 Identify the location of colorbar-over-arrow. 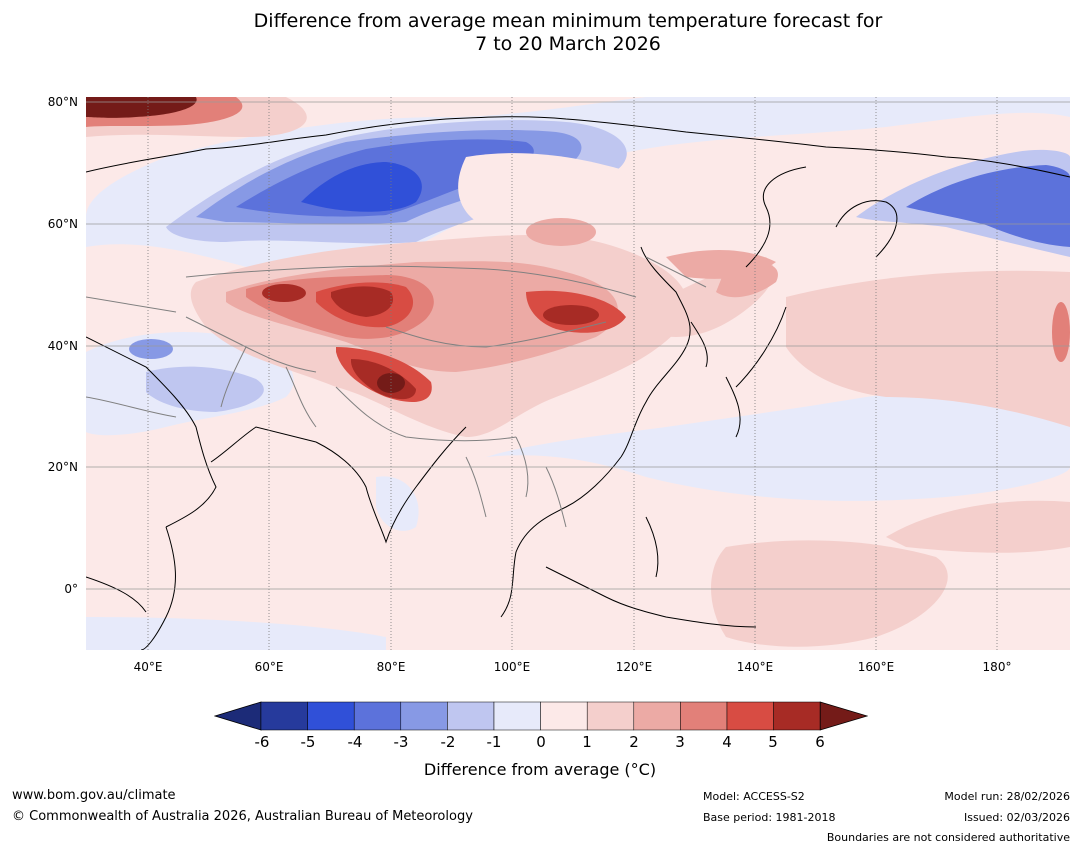
(844, 716).